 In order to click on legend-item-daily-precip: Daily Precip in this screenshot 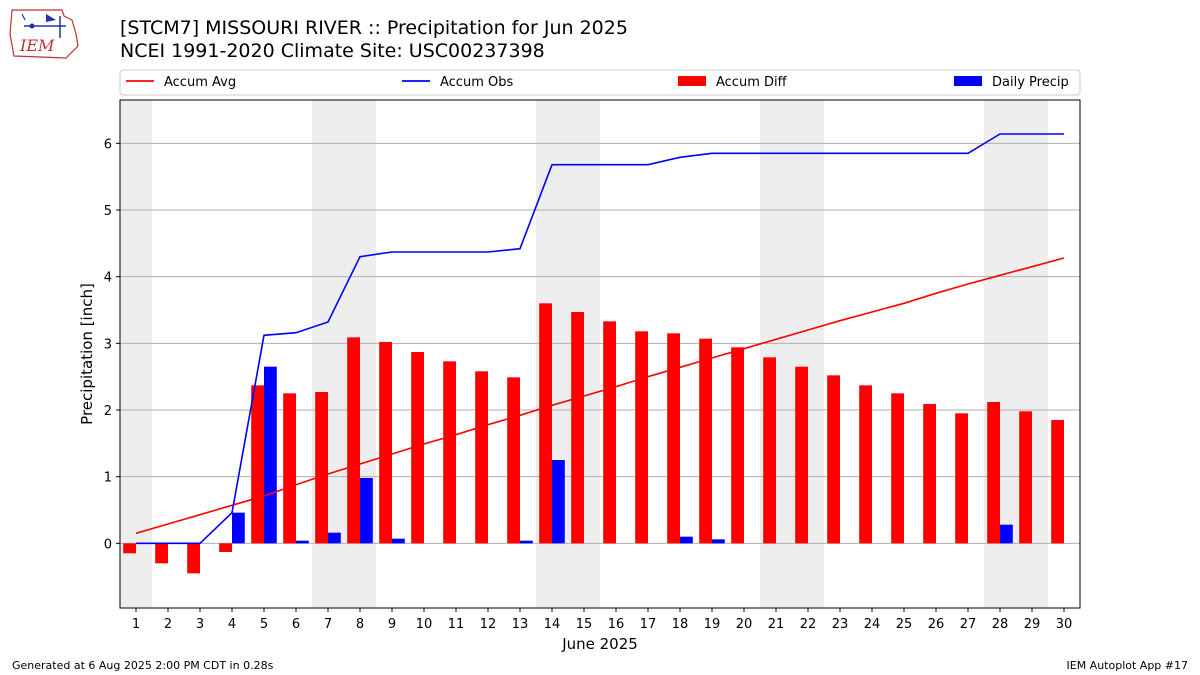, I will do `click(1011, 82)`.